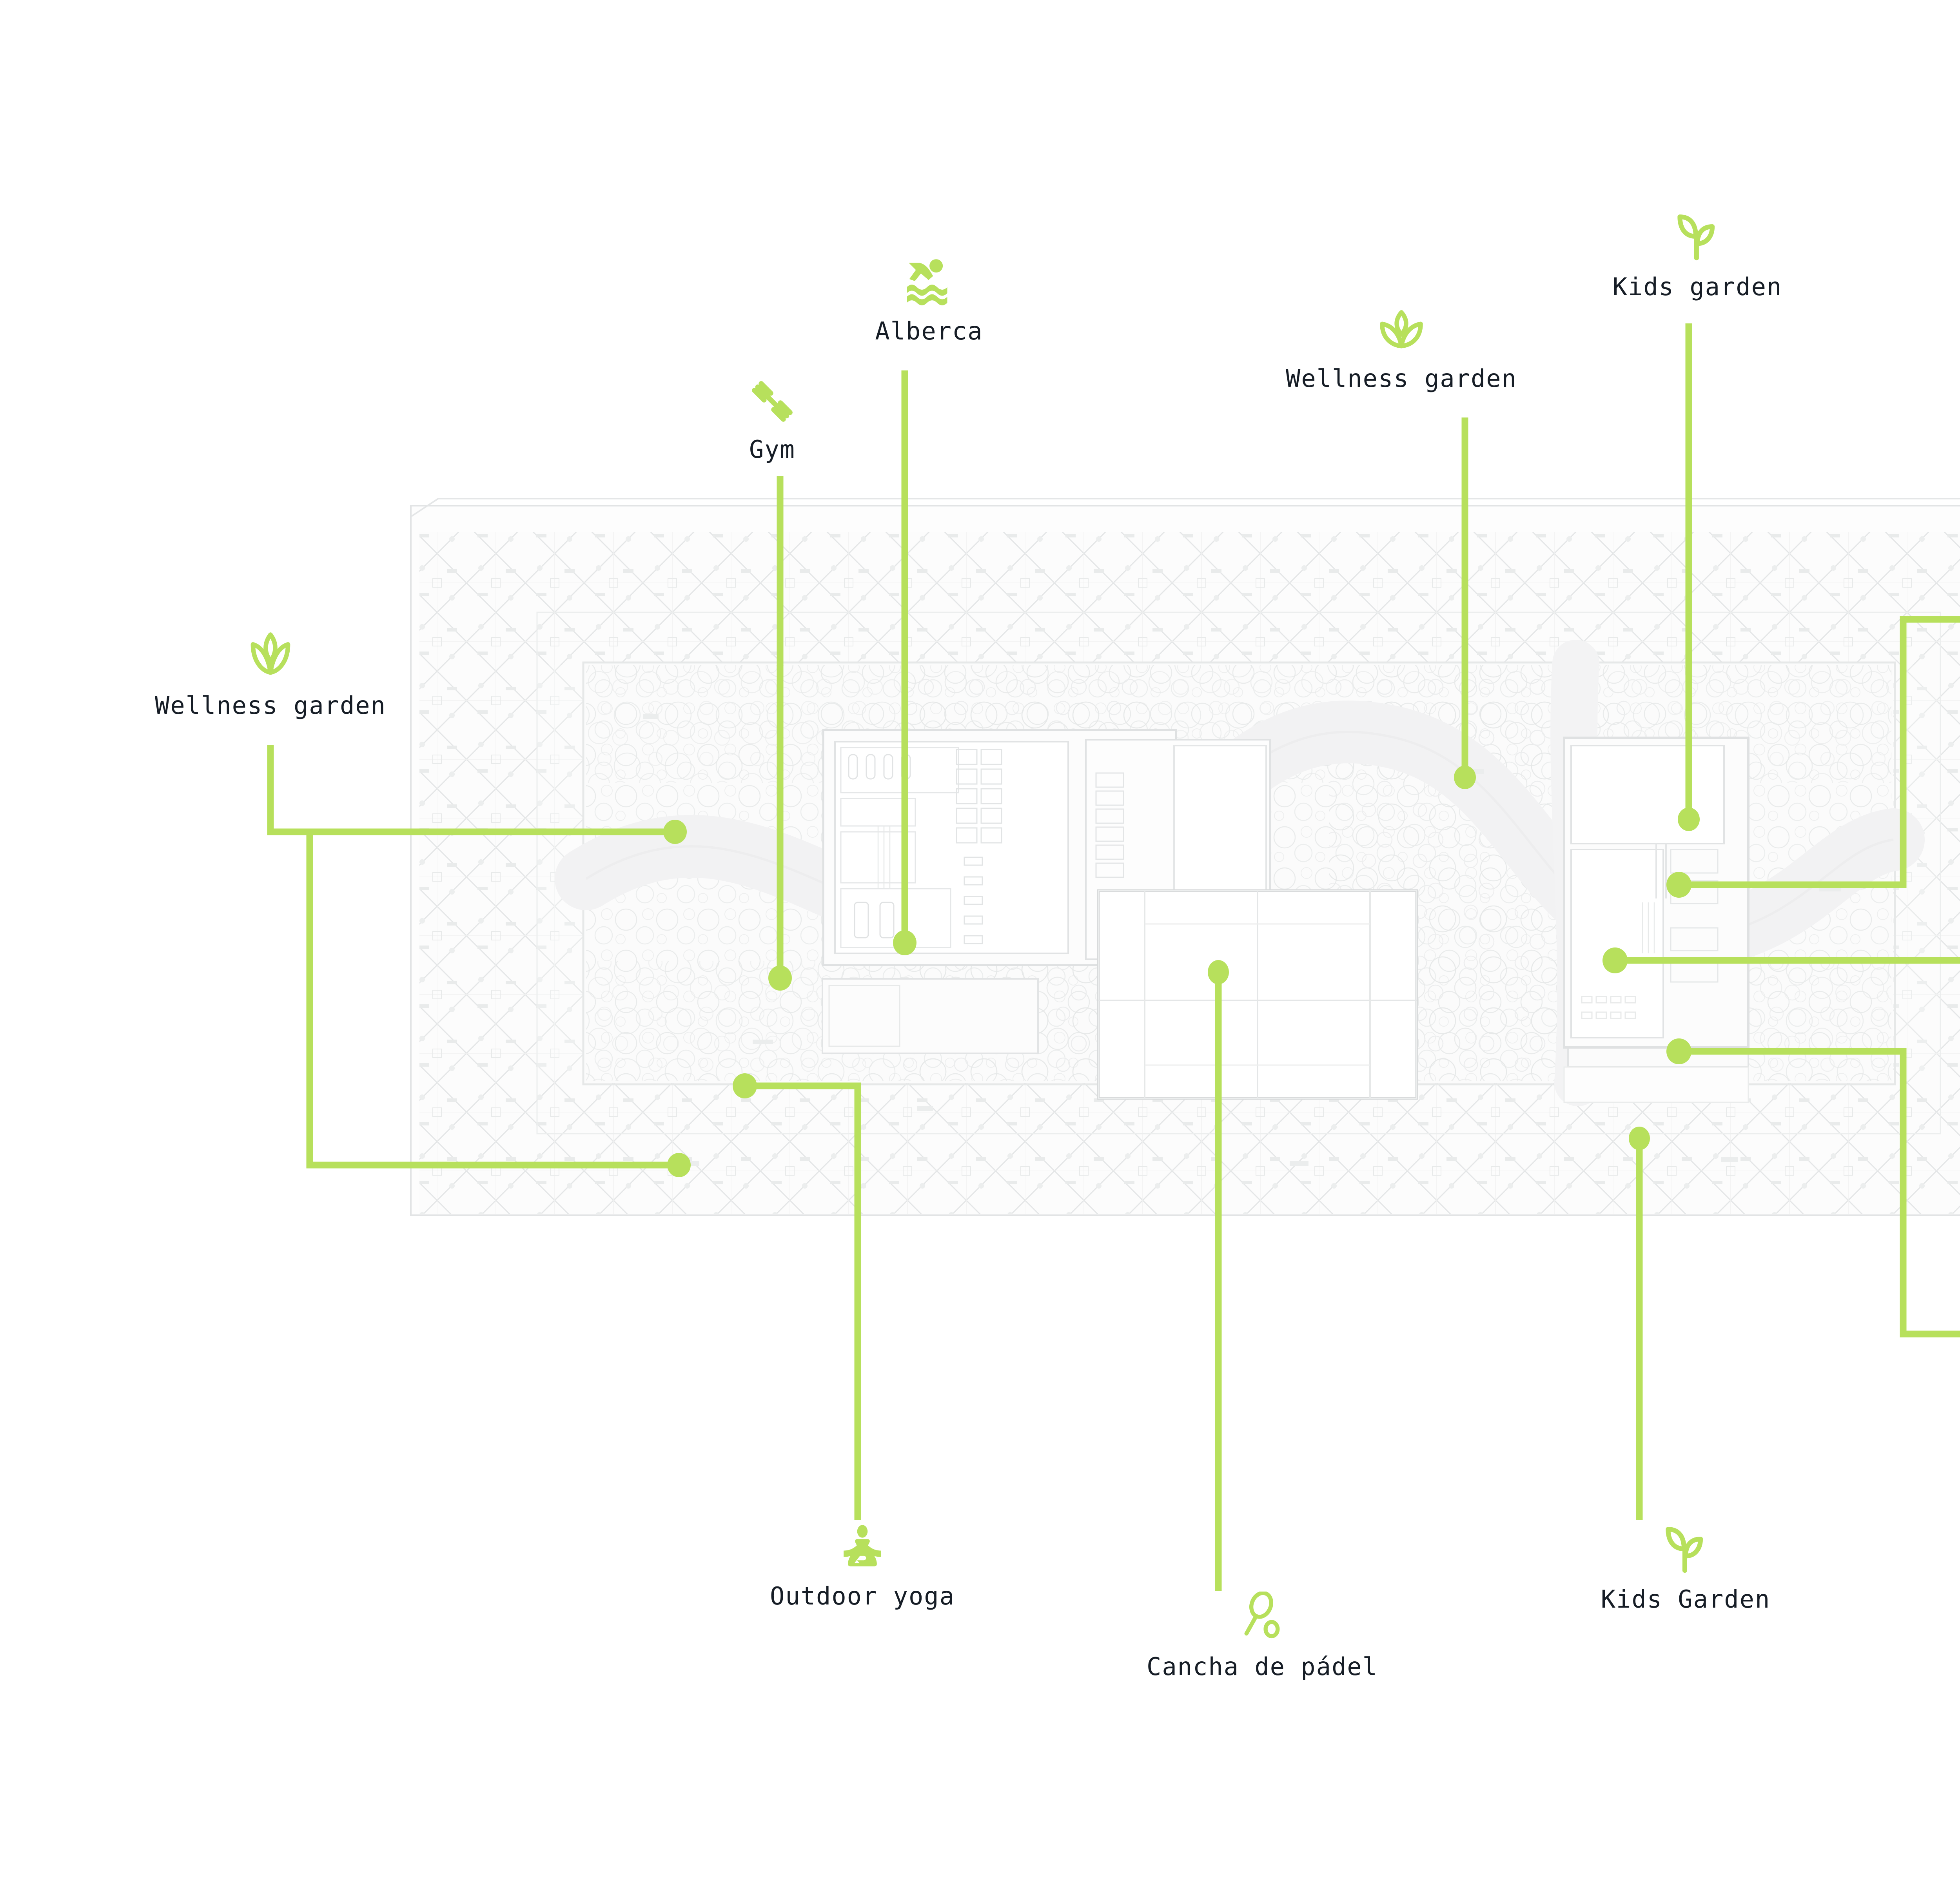 Image resolution: width=1960 pixels, height=1893 pixels. What do you see at coordinates (772, 449) in the screenshot?
I see `callout-label-gym: Gym` at bounding box center [772, 449].